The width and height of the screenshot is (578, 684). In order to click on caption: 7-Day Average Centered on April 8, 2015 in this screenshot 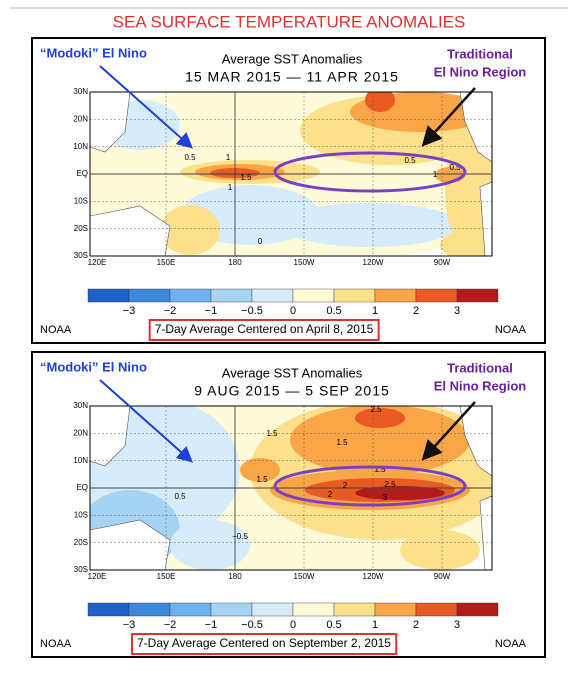, I will do `click(264, 329)`.